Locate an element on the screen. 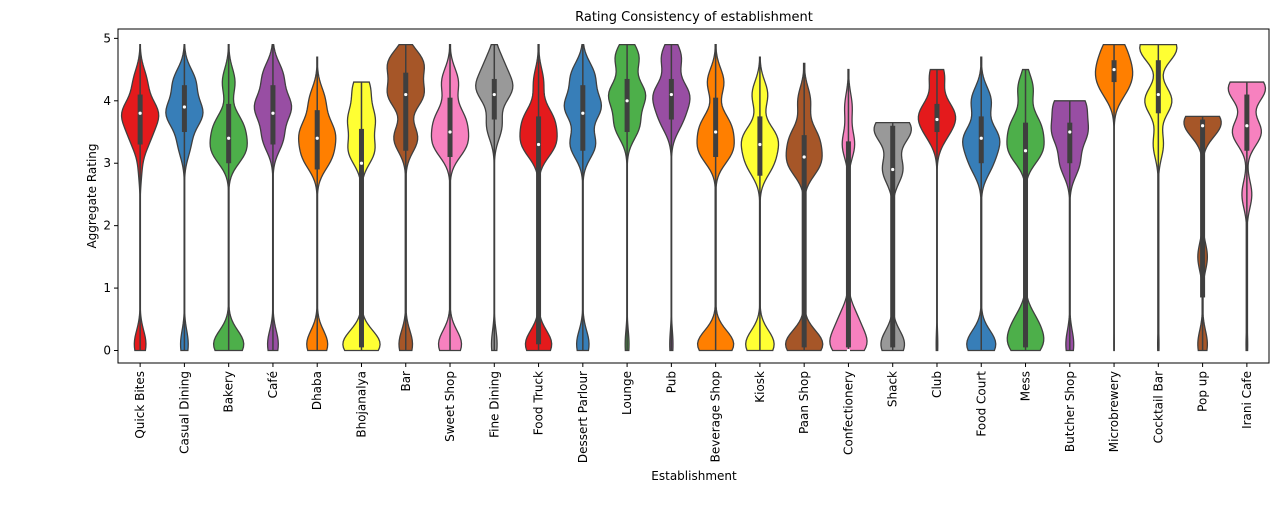 This screenshot has width=1288, height=507. x-tick-label: Bar is located at coordinates (406, 381).